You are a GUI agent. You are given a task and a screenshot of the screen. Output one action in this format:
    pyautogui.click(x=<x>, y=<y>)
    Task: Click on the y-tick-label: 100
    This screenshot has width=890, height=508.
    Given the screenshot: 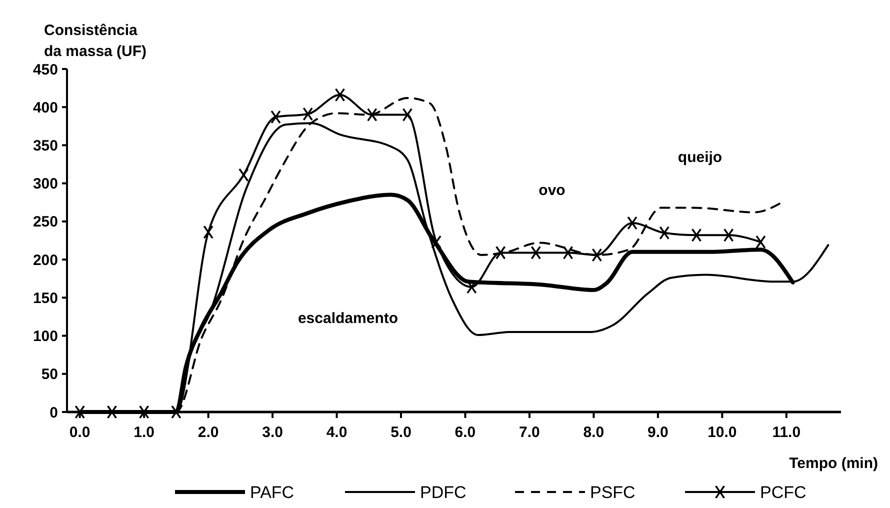 What is the action you would take?
    pyautogui.click(x=45, y=337)
    